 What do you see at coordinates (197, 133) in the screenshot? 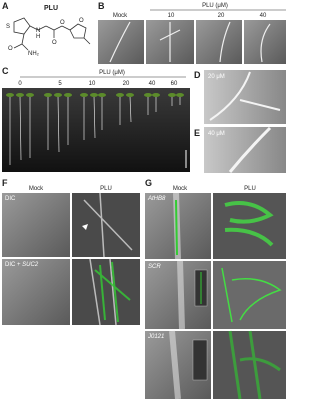
I see `panel-label: E` at bounding box center [197, 133].